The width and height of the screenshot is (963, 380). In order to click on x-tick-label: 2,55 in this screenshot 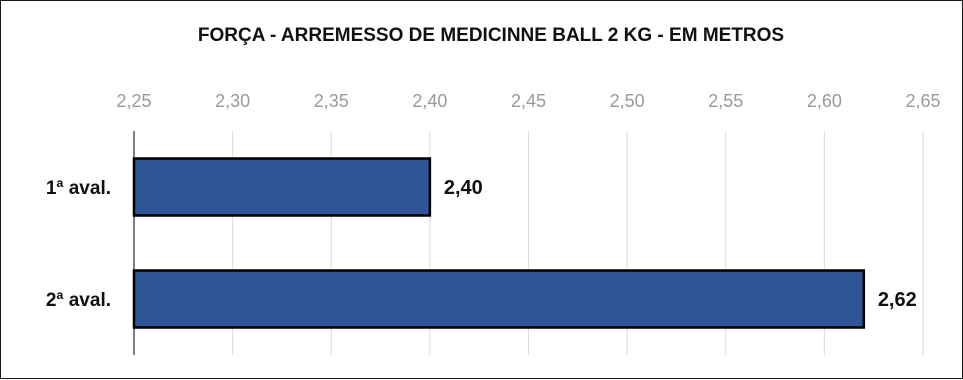, I will do `click(725, 101)`.